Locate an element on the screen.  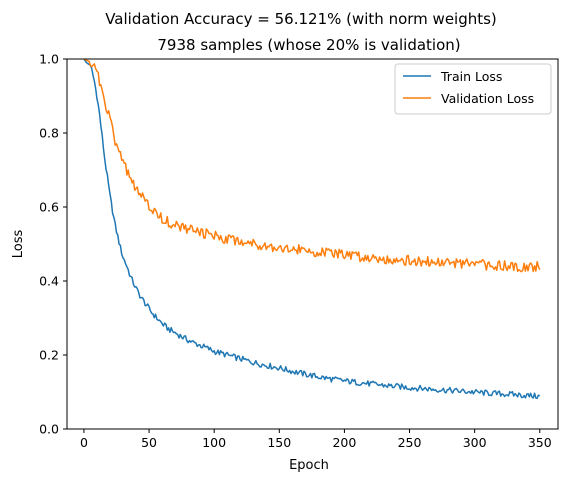
legend-box is located at coordinates (473, 89).